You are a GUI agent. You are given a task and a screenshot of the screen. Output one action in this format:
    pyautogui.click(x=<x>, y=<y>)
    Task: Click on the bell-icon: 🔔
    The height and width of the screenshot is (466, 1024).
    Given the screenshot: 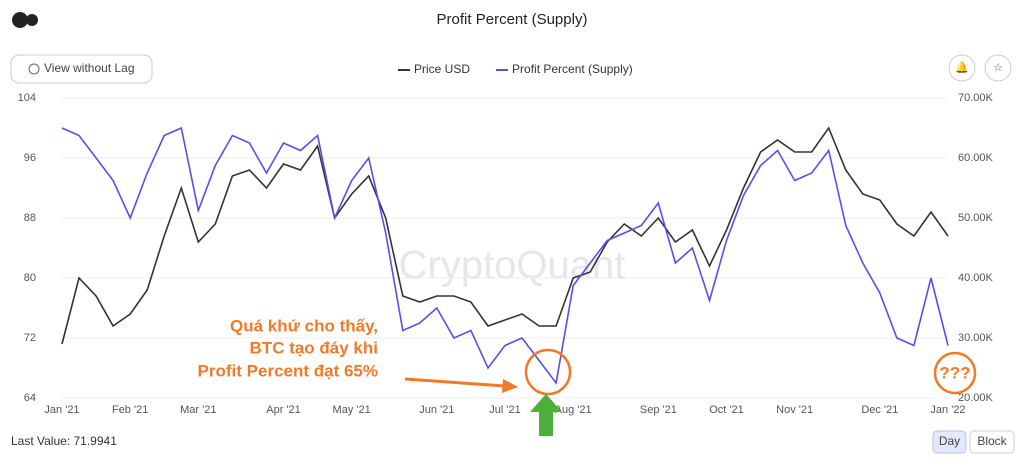 What is the action you would take?
    pyautogui.click(x=962, y=67)
    